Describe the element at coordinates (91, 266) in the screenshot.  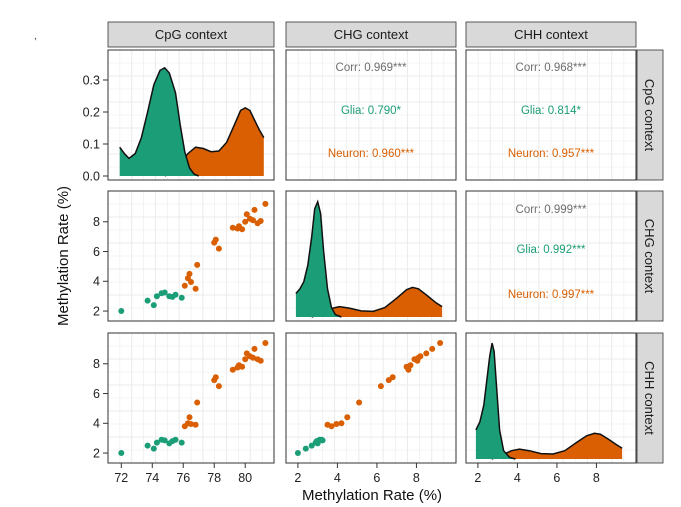
I see `y-tick-labels: 0.0 0.1 0.2 0.3 2 4 6 8 2 4 6 8` at that location.